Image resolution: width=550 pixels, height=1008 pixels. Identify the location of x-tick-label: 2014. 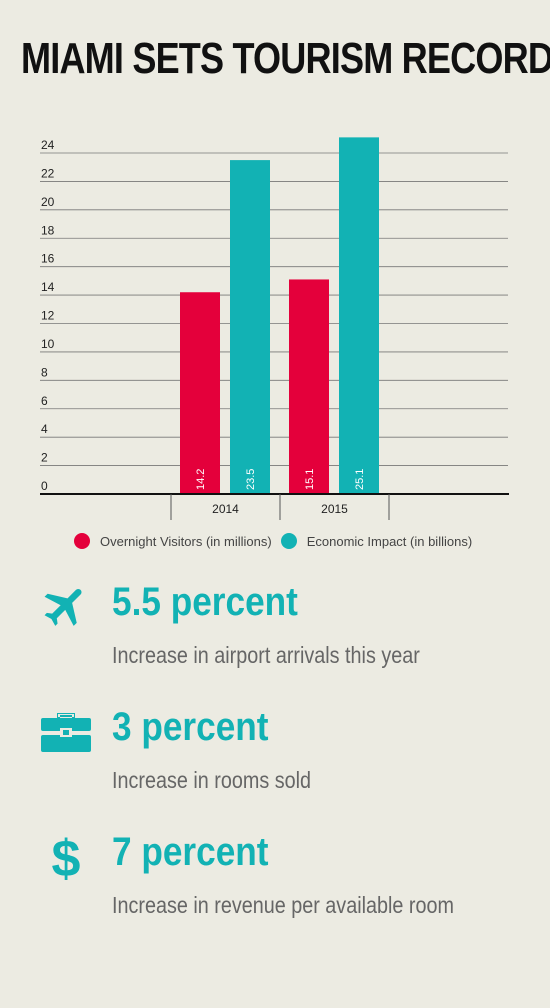
(225, 509).